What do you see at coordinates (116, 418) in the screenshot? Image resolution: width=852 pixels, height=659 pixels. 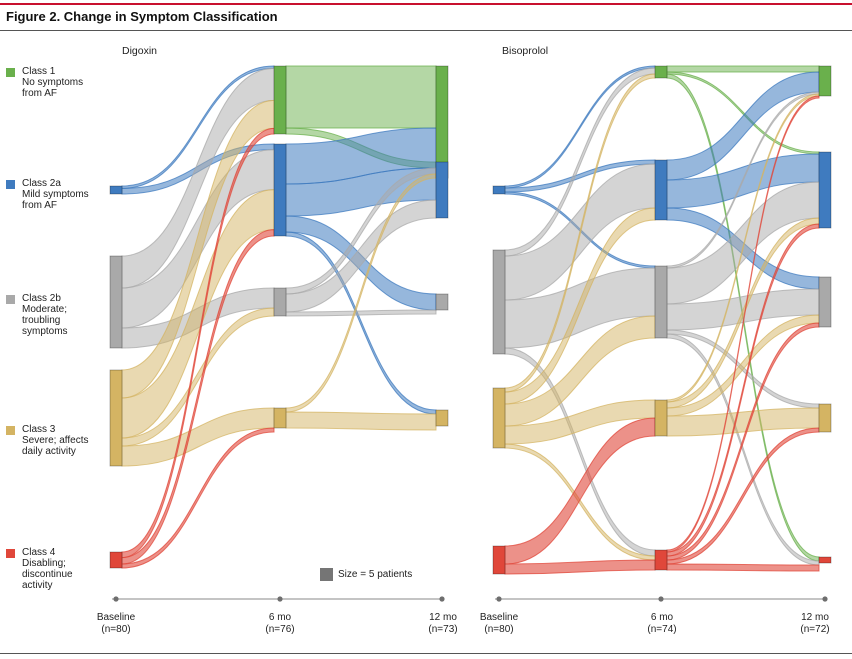 I see `node-0-0-class3` at bounding box center [116, 418].